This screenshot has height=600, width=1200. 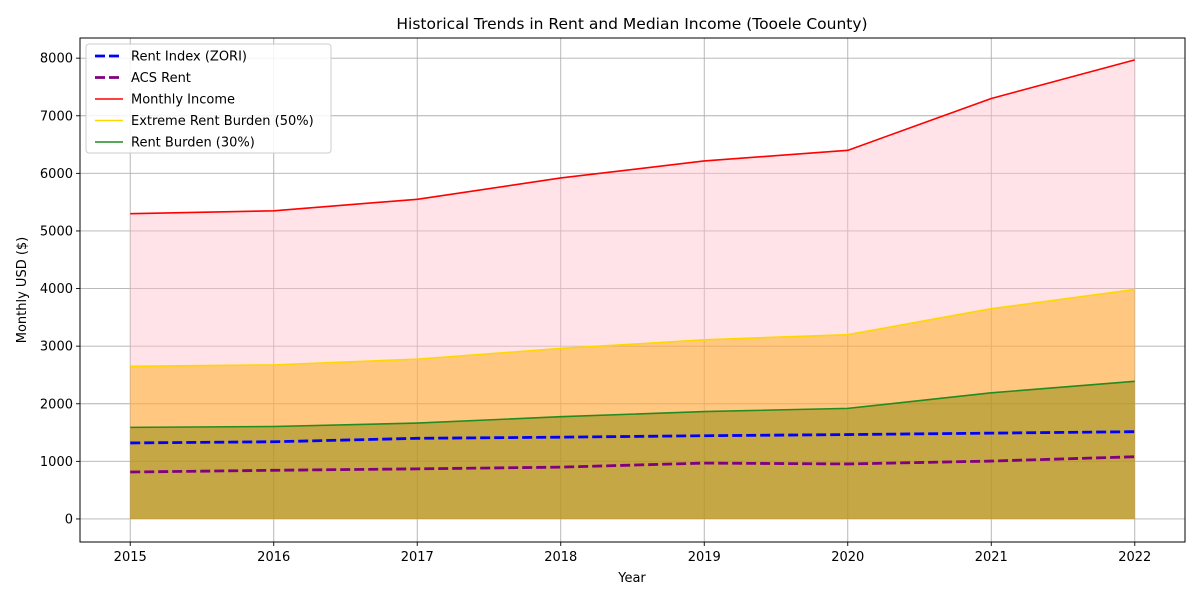 I want to click on legend-frame, so click(x=208, y=98).